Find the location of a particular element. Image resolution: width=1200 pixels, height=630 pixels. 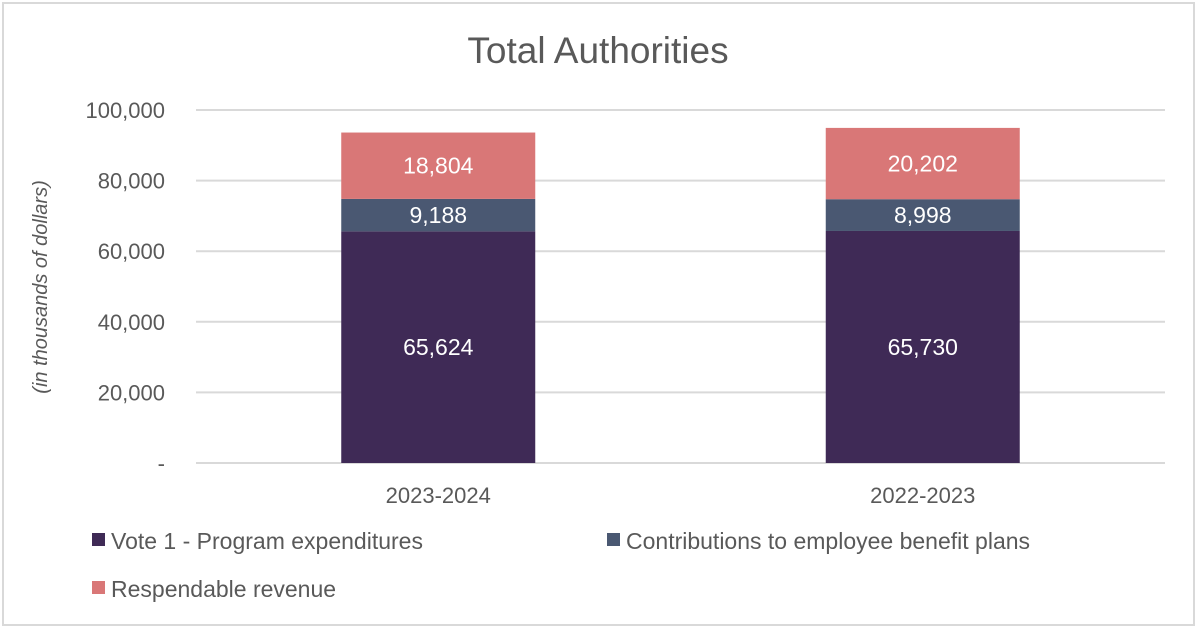

data-label: 20,202 is located at coordinates (923, 164).